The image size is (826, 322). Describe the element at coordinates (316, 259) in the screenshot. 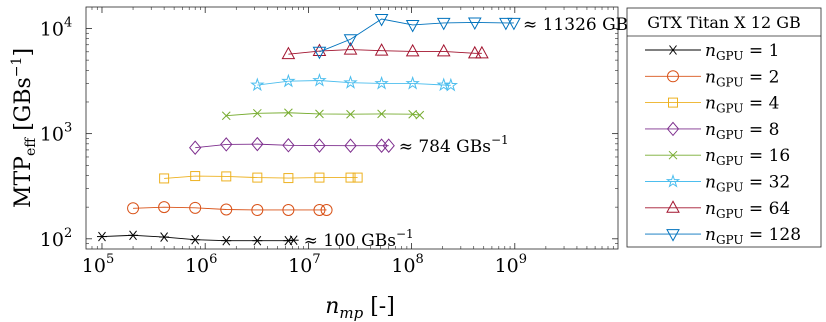

I see `x-tick-exp: 7` at that location.